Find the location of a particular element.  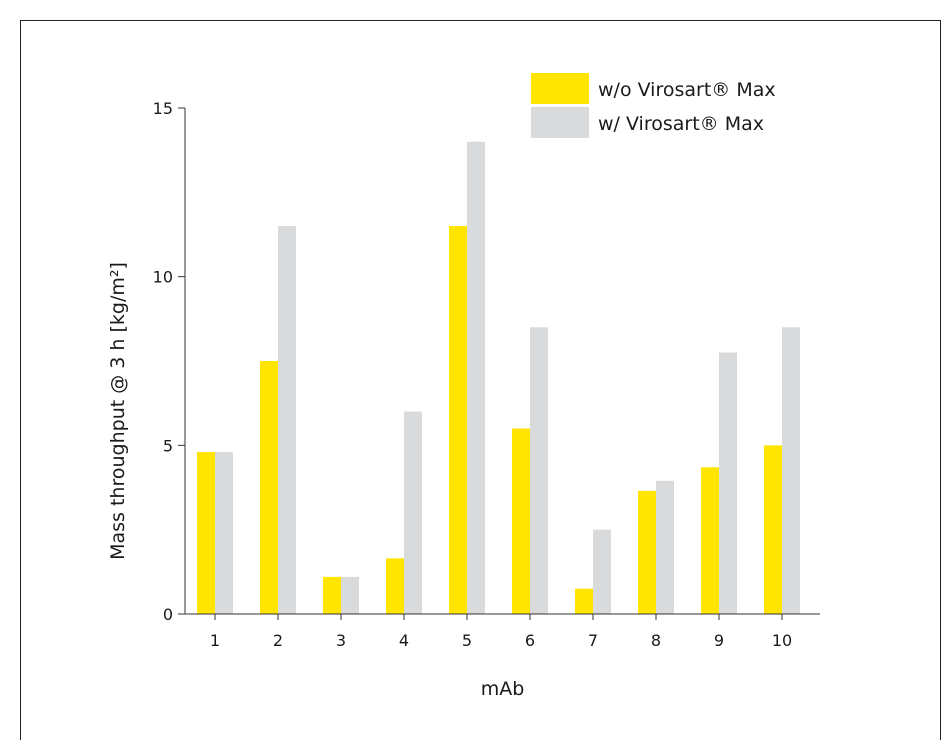

x-ticks-group: 1 2 3 4 5 6 7 8 9 10 is located at coordinates (501, 632).